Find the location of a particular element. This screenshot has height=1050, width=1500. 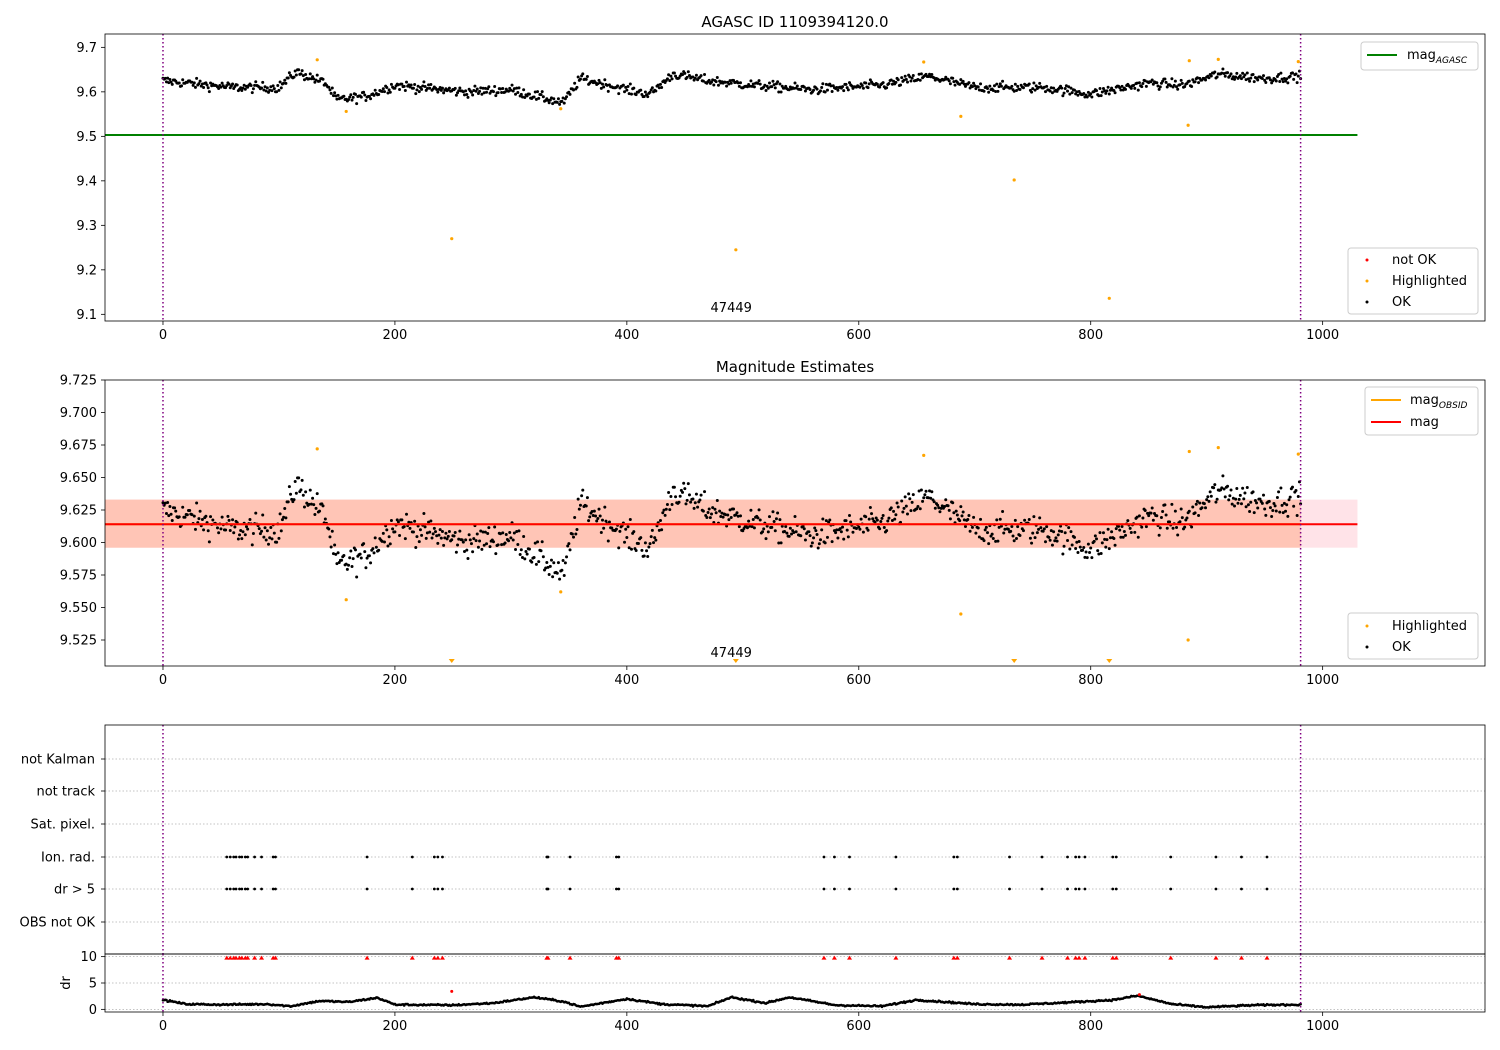

legend-mag-obsid-text: mag is located at coordinates (1424, 400).